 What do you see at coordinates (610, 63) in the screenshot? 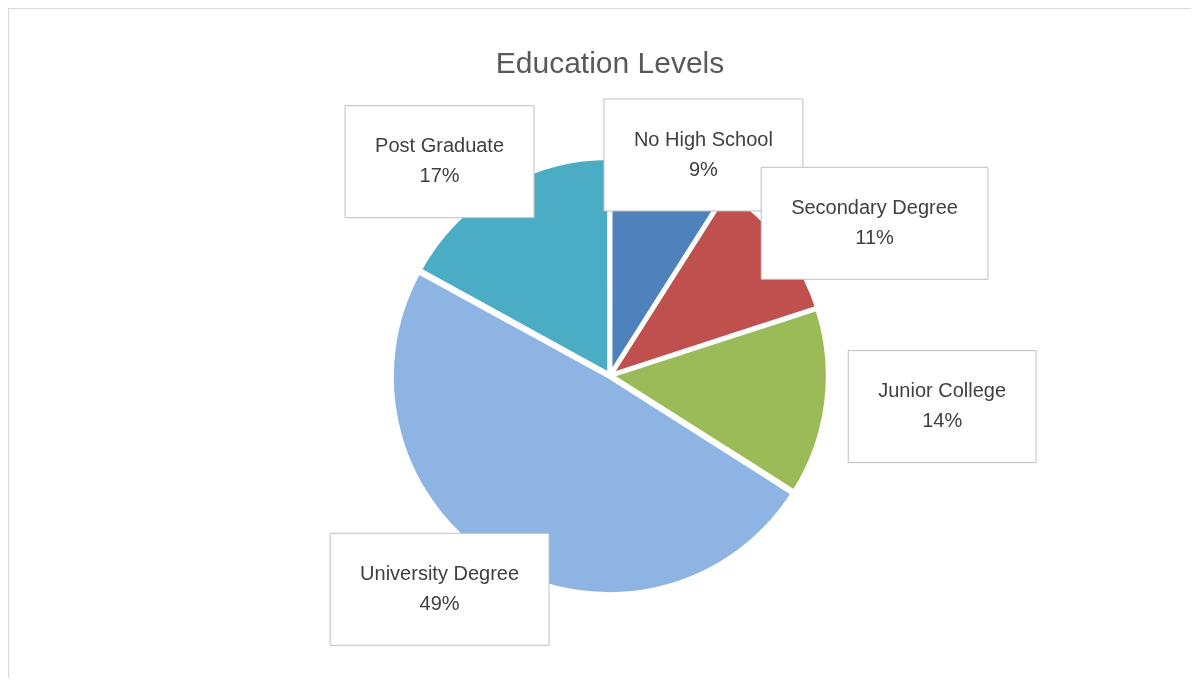
I see `chart-title: Education Levels` at bounding box center [610, 63].